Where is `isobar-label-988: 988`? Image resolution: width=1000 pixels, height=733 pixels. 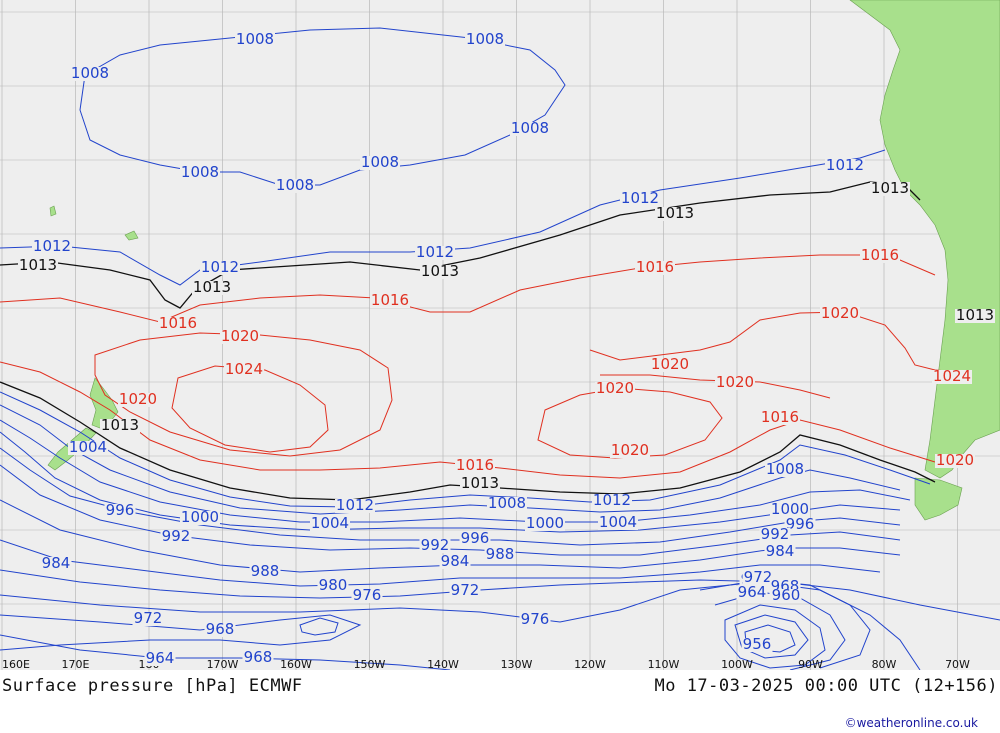 isobar-label-988: 988 is located at coordinates (265, 571).